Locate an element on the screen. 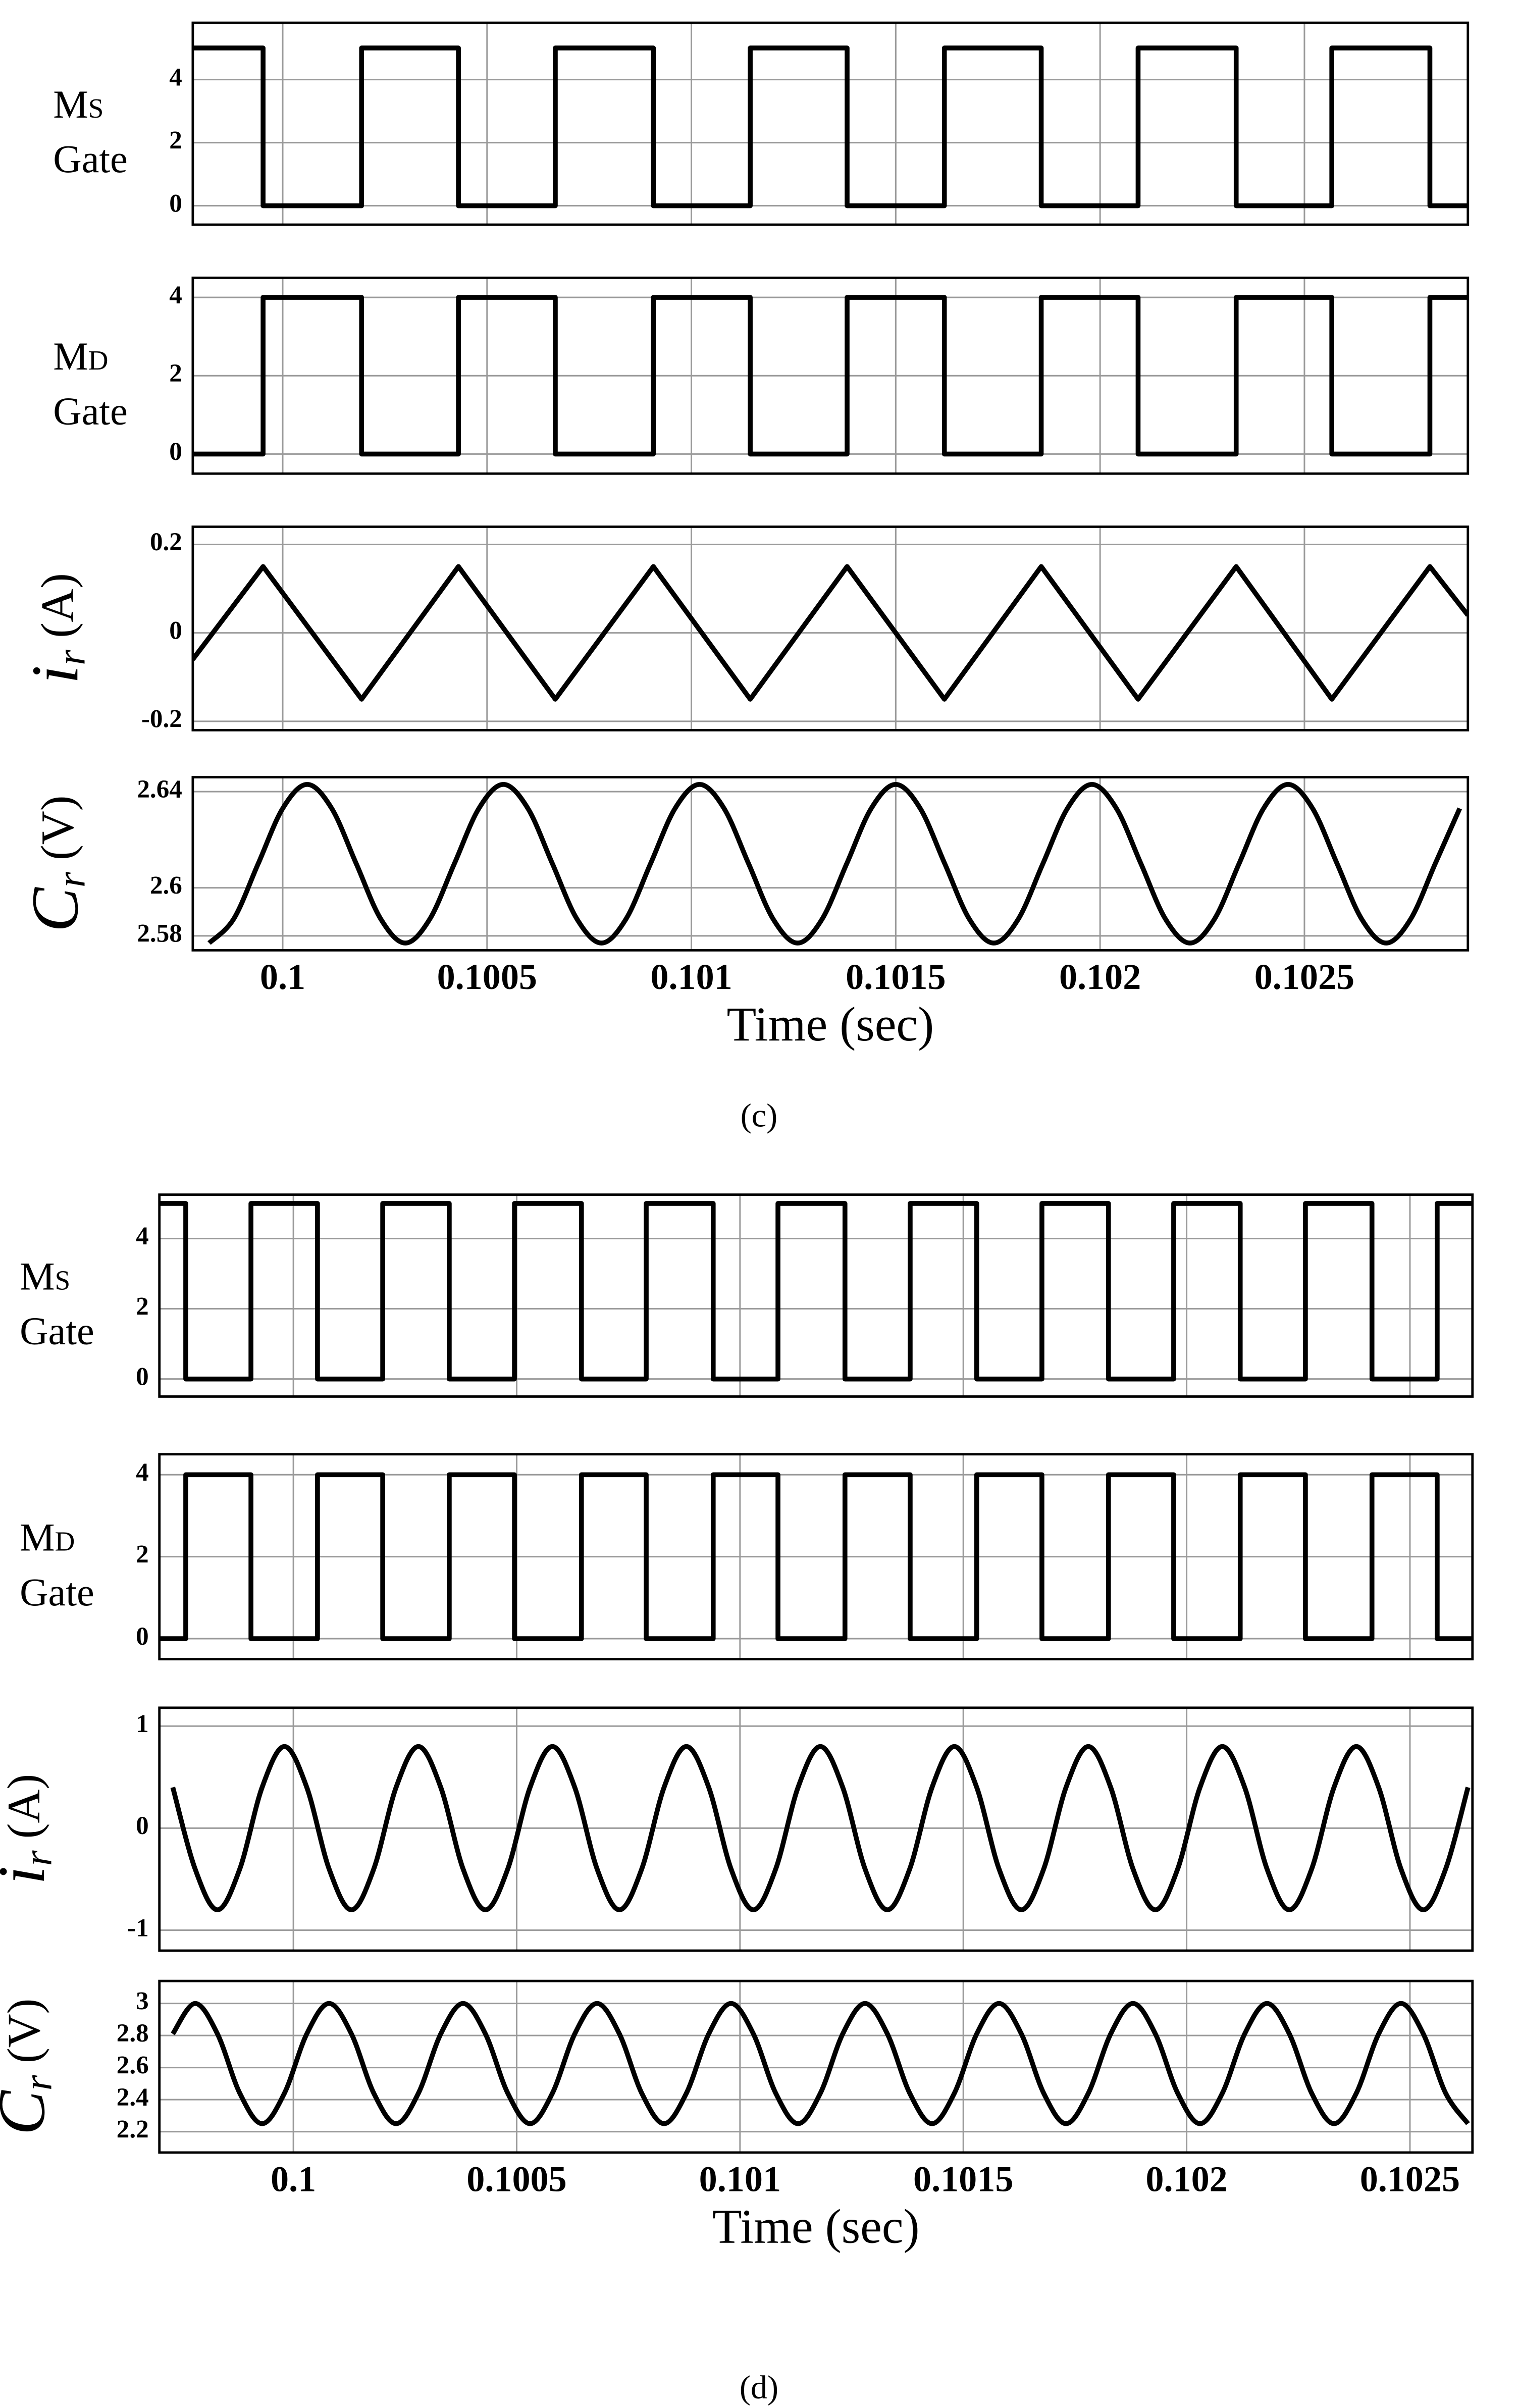  y-tick-label: -0.2 is located at coordinates (161, 719).